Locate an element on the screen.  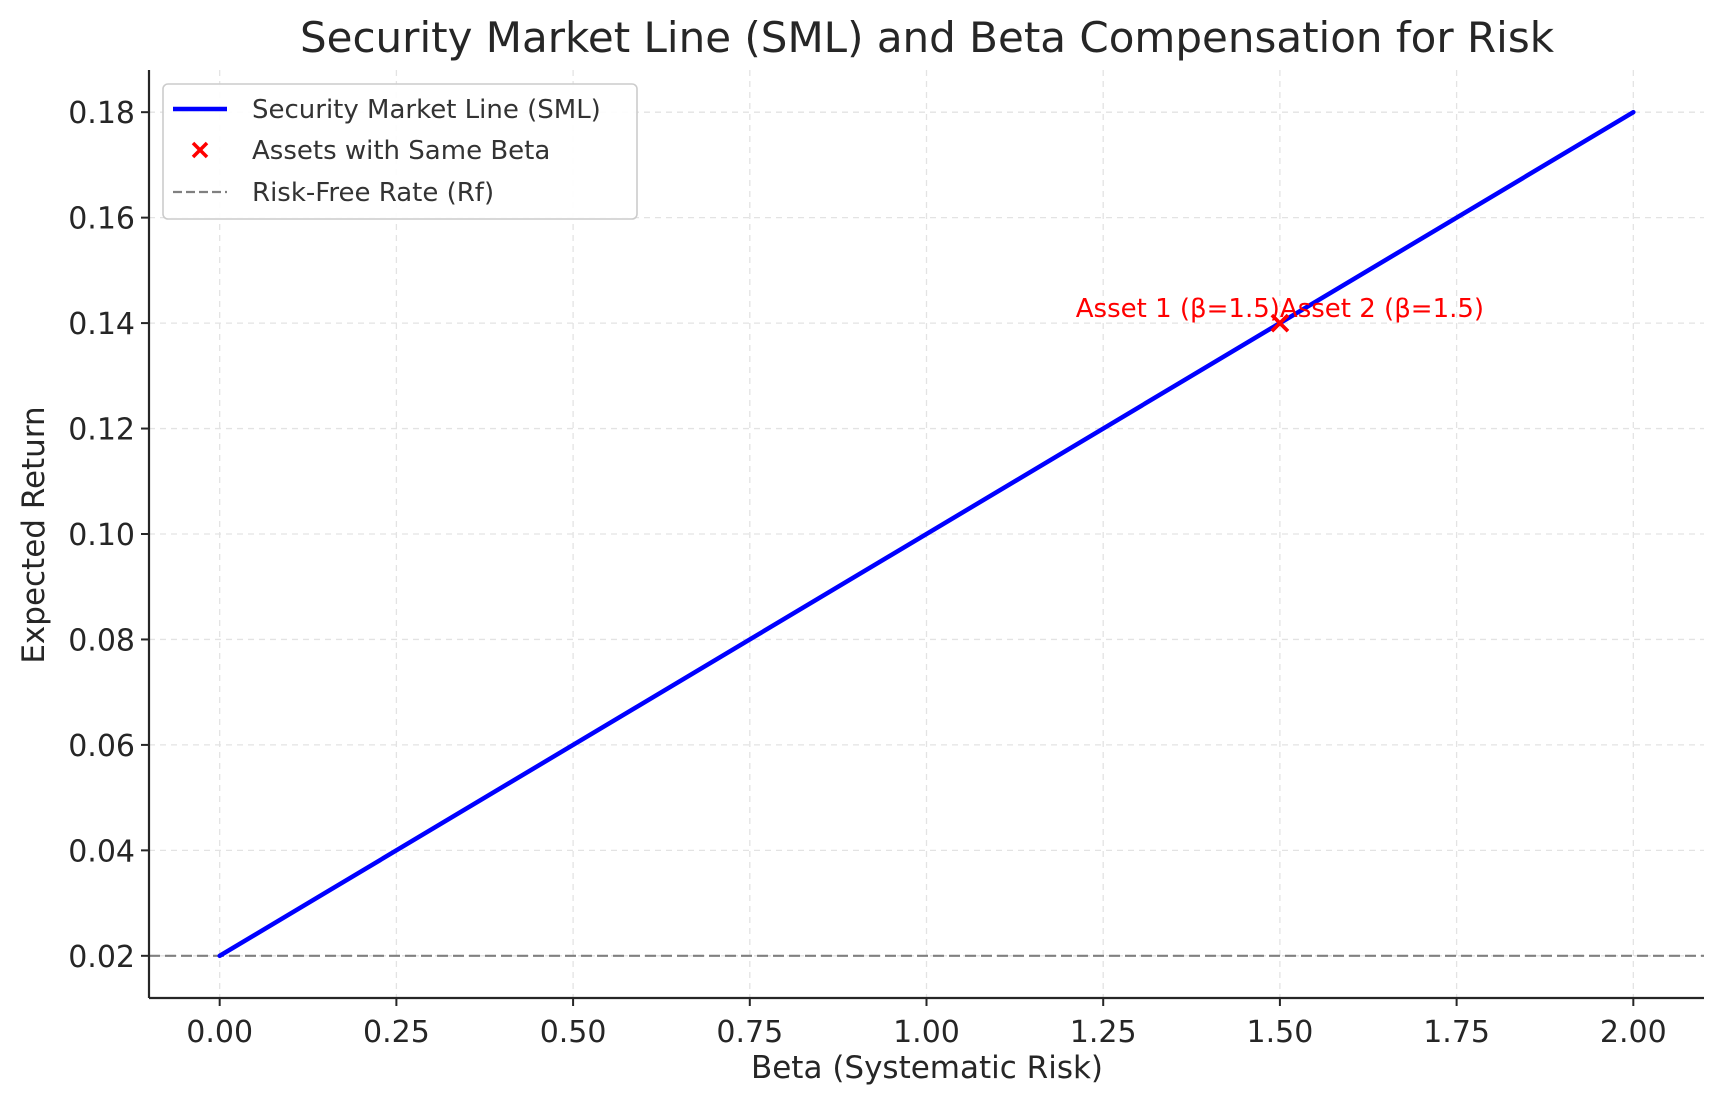
x-tick-label: 1.25 is located at coordinates (1103, 1032).